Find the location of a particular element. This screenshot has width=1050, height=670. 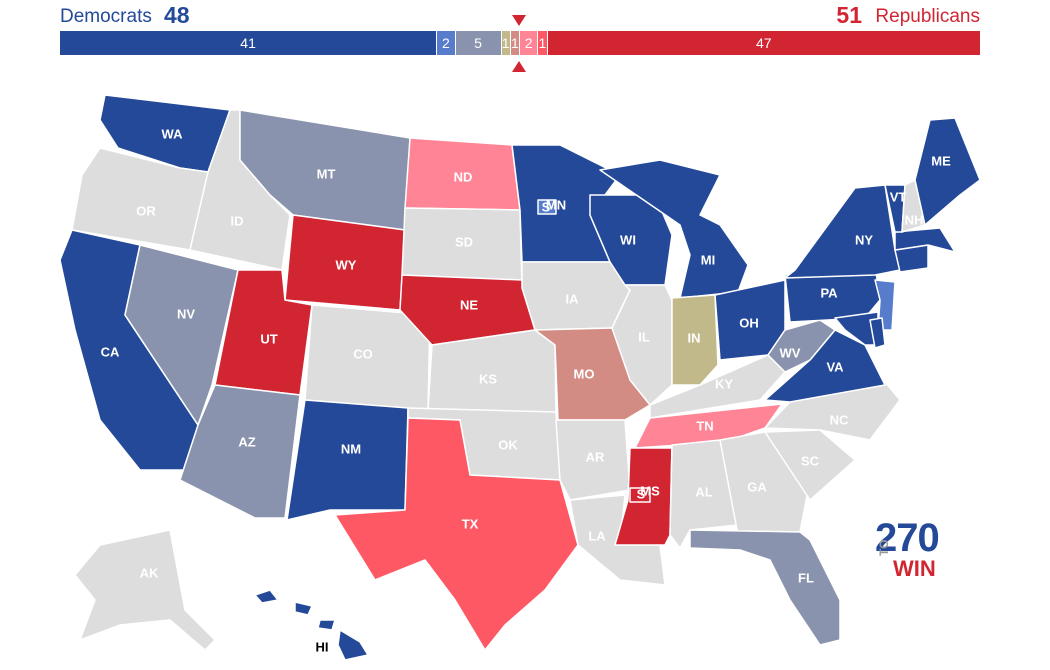

label-MN: MN is located at coordinates (556, 204).